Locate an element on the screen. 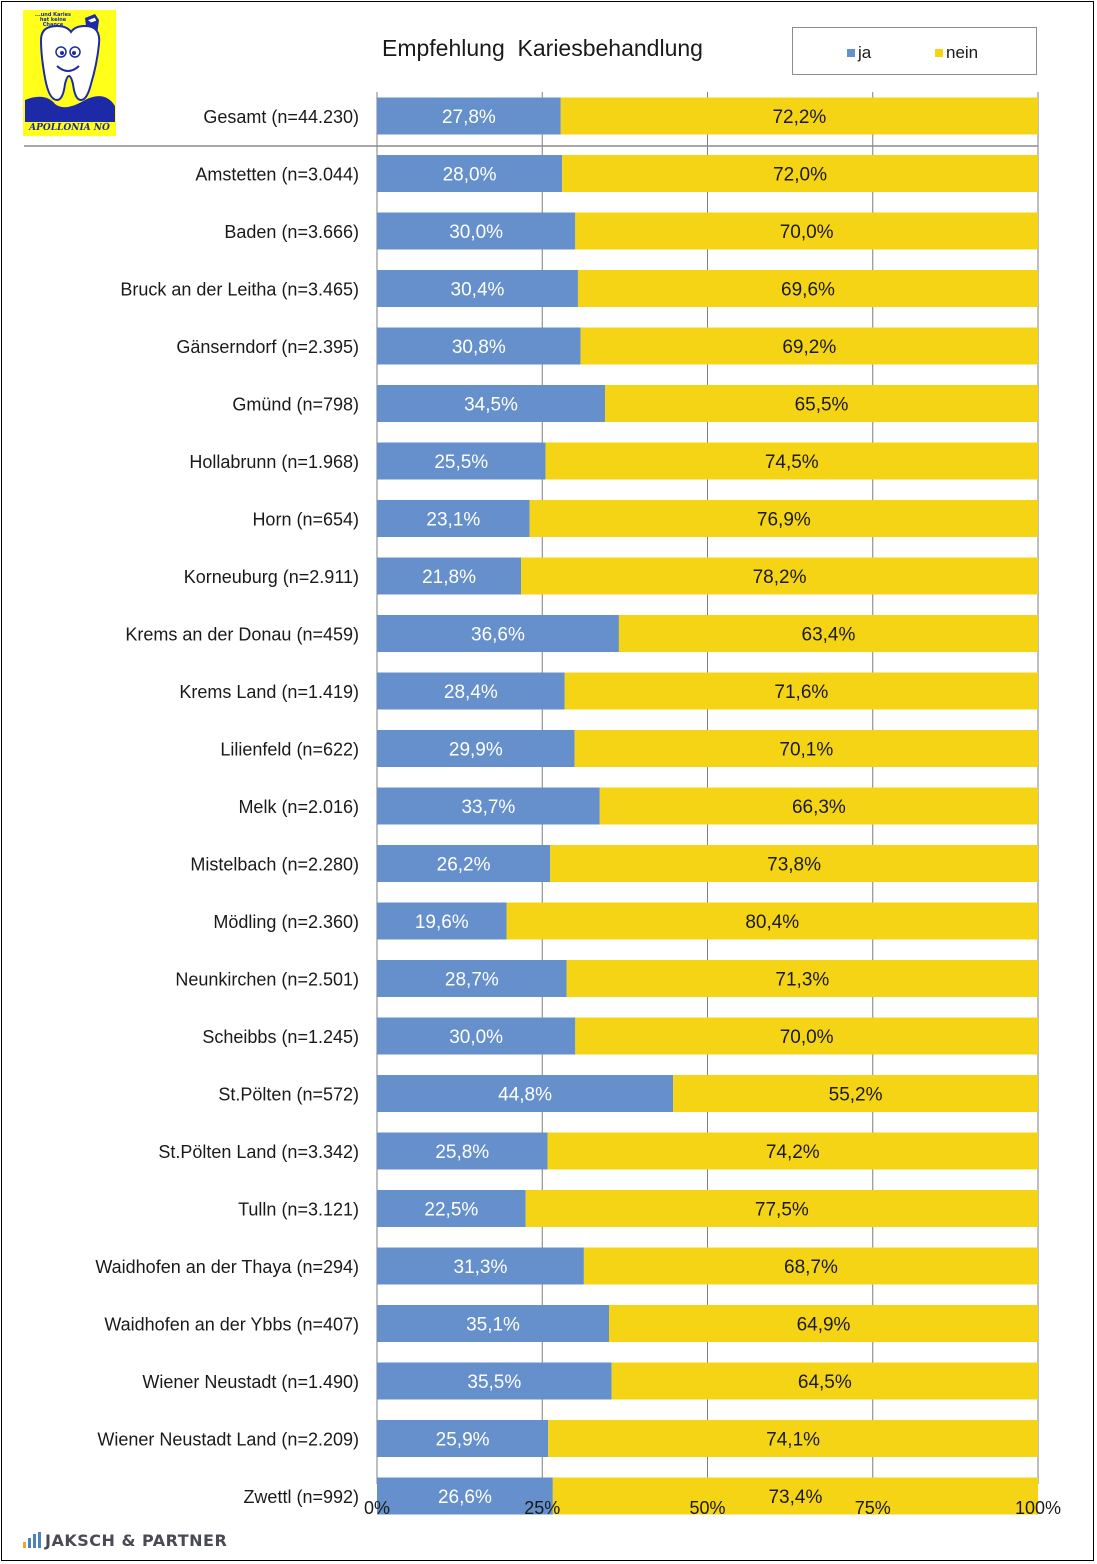 This screenshot has width=1097, height=1564. data-label-nein: 71,3% is located at coordinates (802, 980).